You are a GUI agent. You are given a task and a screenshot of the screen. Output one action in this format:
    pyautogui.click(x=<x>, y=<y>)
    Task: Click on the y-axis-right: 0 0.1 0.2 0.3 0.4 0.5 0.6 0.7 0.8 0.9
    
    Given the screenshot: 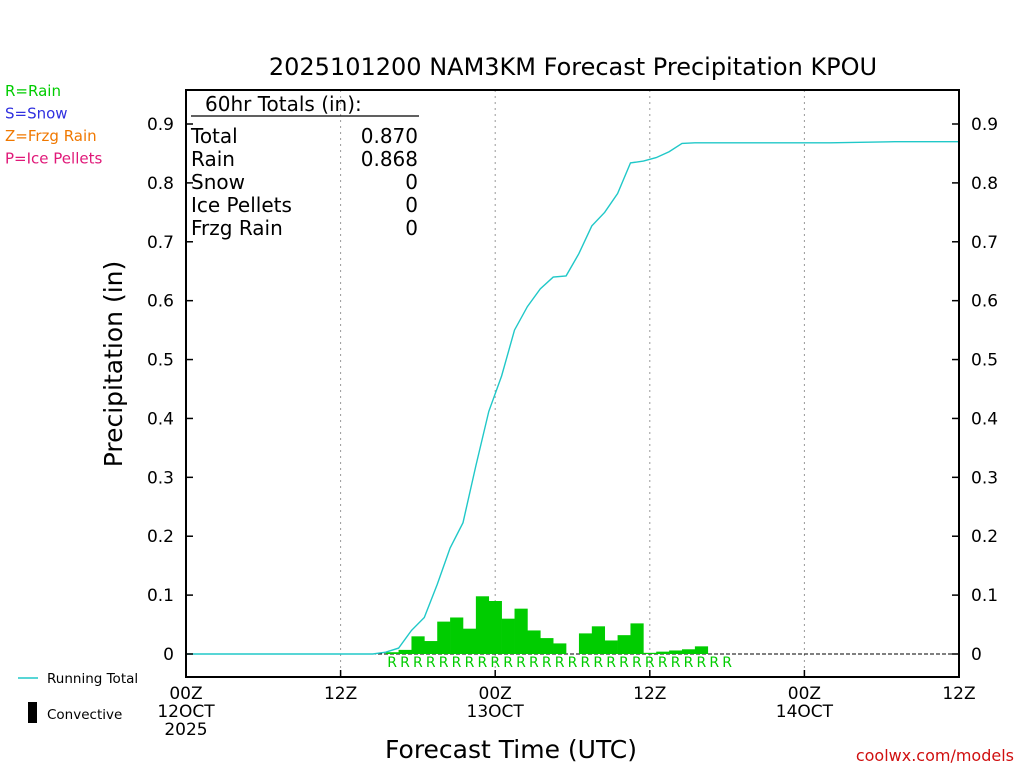 What is the action you would take?
    pyautogui.click(x=975, y=390)
    